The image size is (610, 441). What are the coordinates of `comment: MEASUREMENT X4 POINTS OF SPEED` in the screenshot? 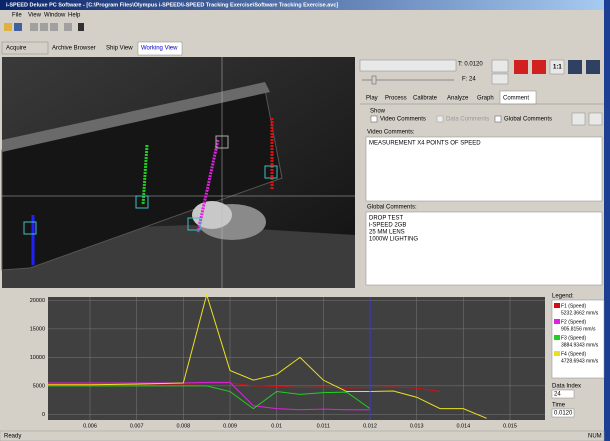 It's located at (425, 144).